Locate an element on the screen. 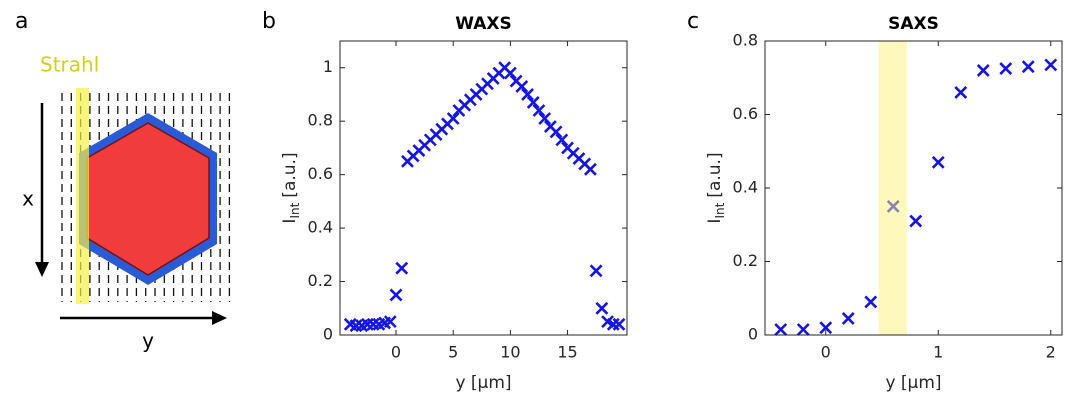  x-tick-label: 15 is located at coordinates (567, 352).